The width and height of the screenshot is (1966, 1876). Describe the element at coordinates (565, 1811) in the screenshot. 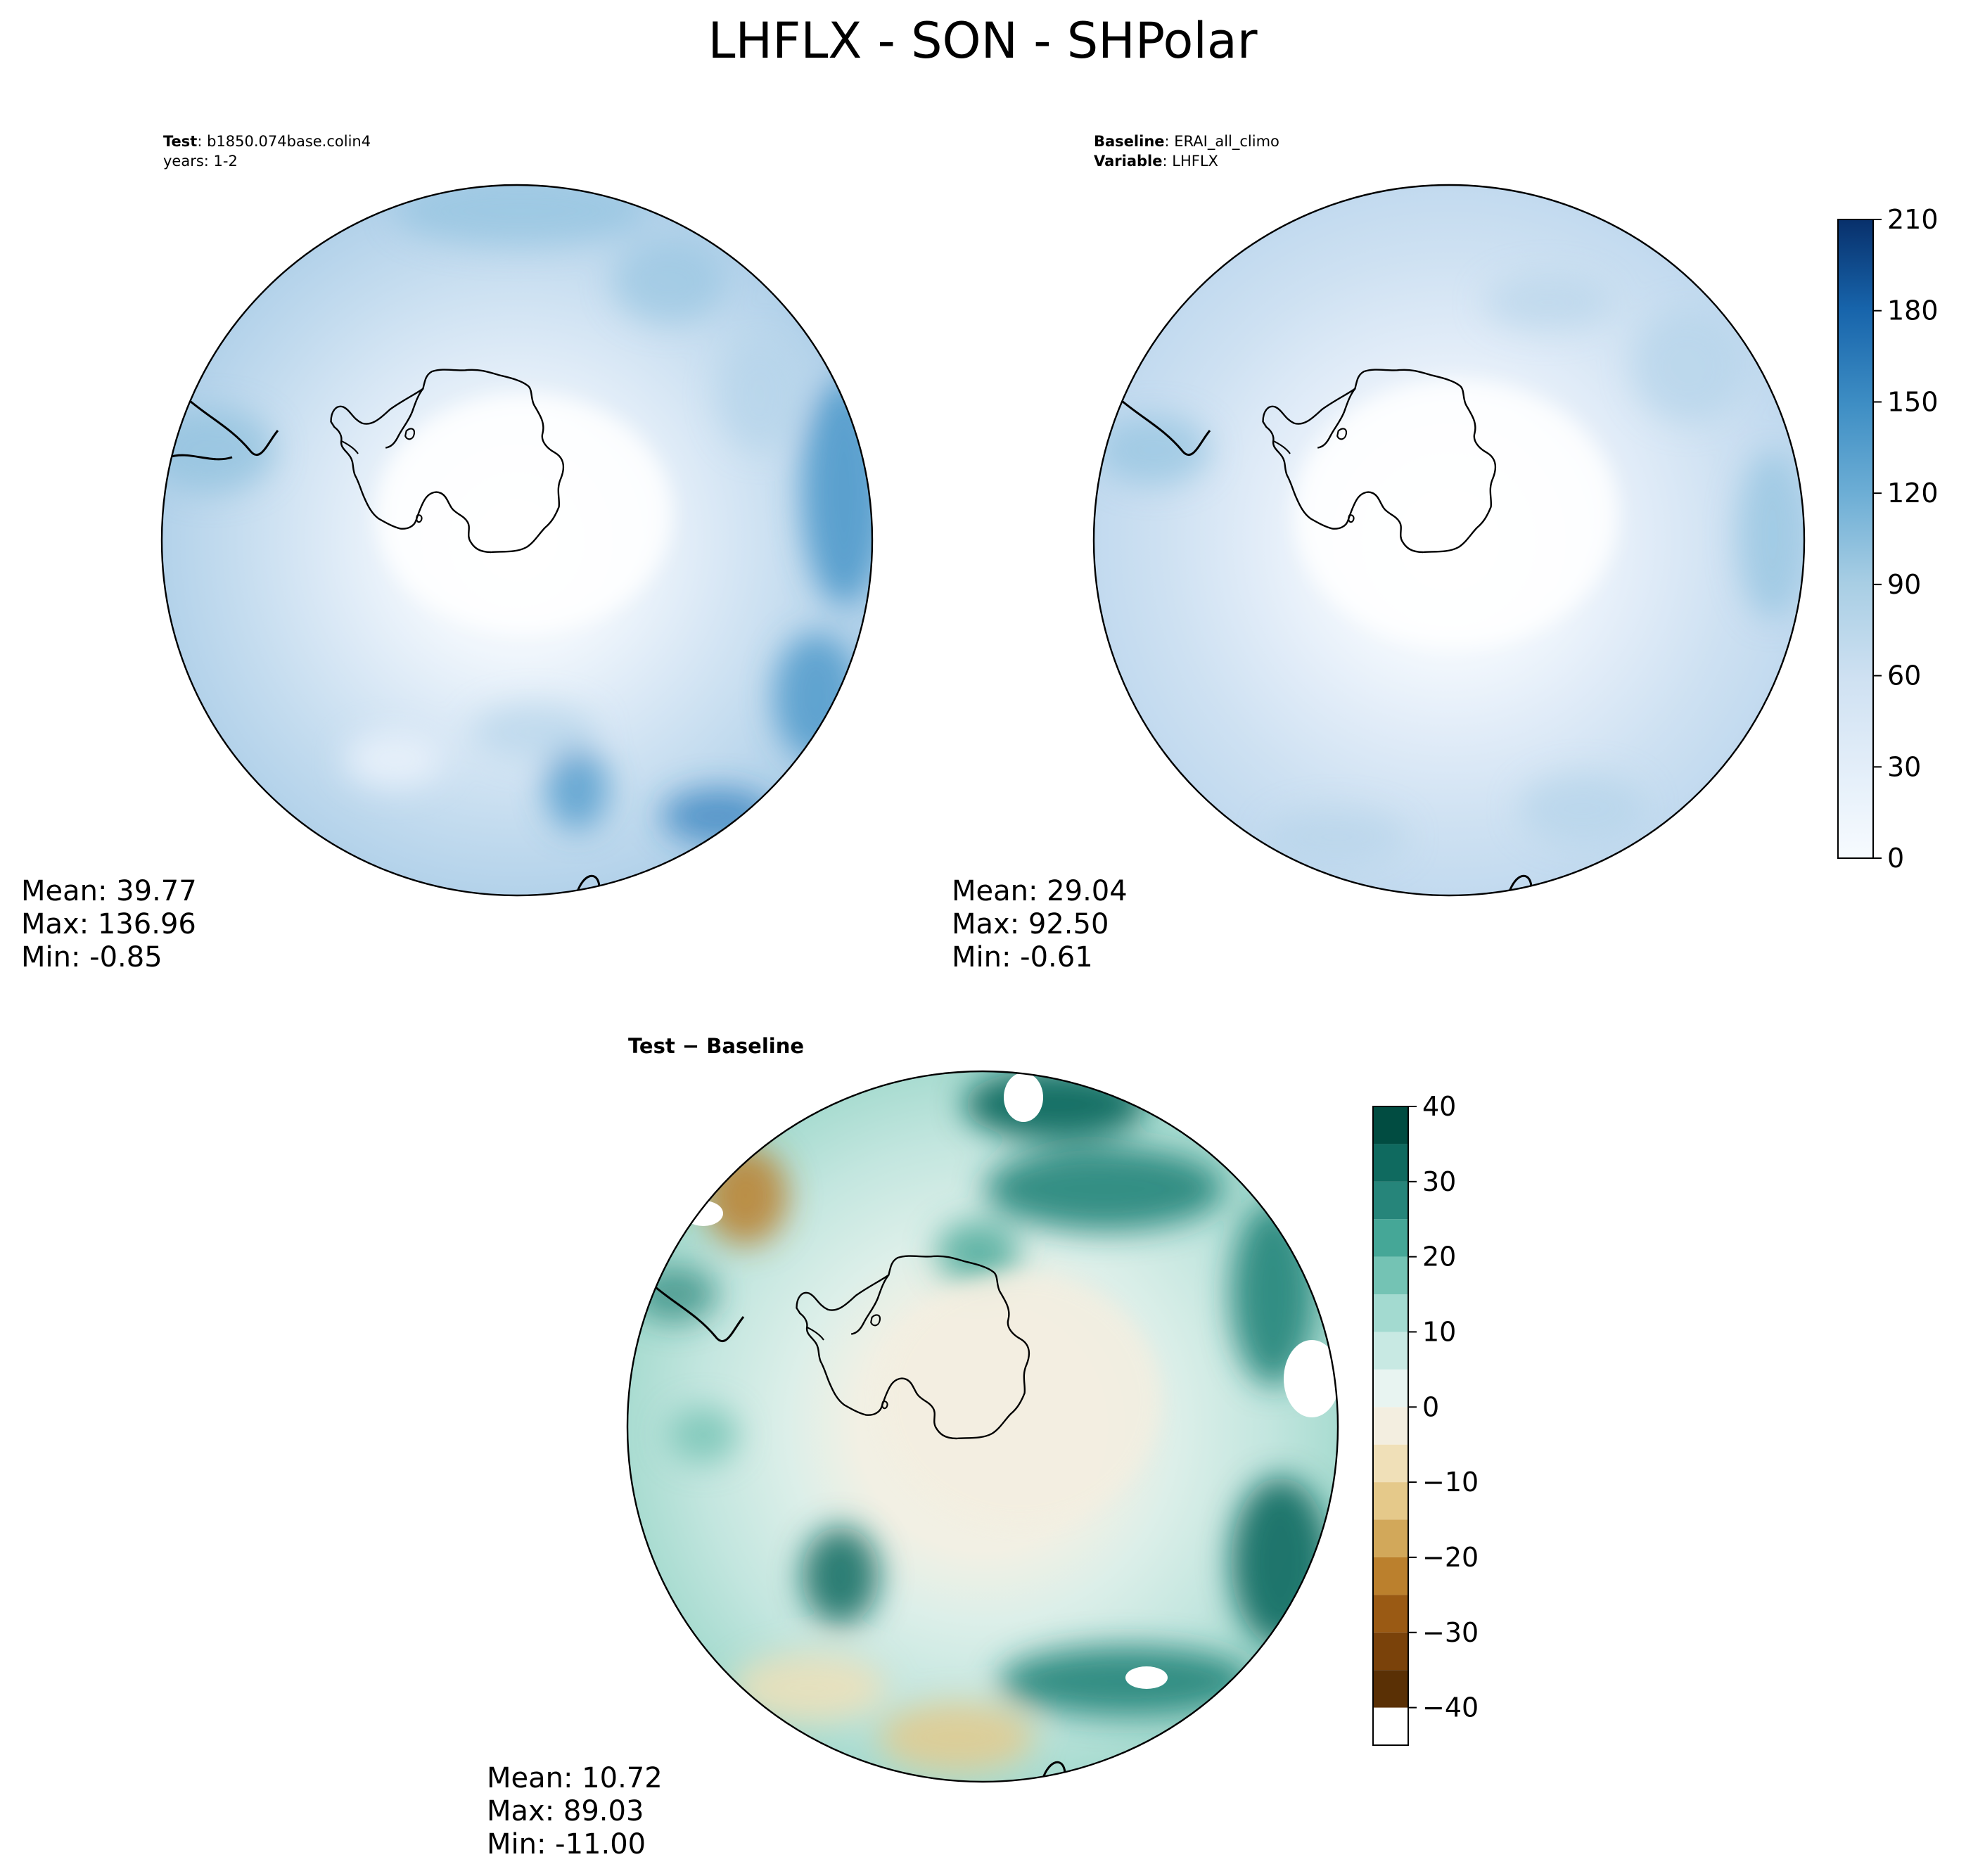

I see `diff-max: Max: 89.03` at that location.